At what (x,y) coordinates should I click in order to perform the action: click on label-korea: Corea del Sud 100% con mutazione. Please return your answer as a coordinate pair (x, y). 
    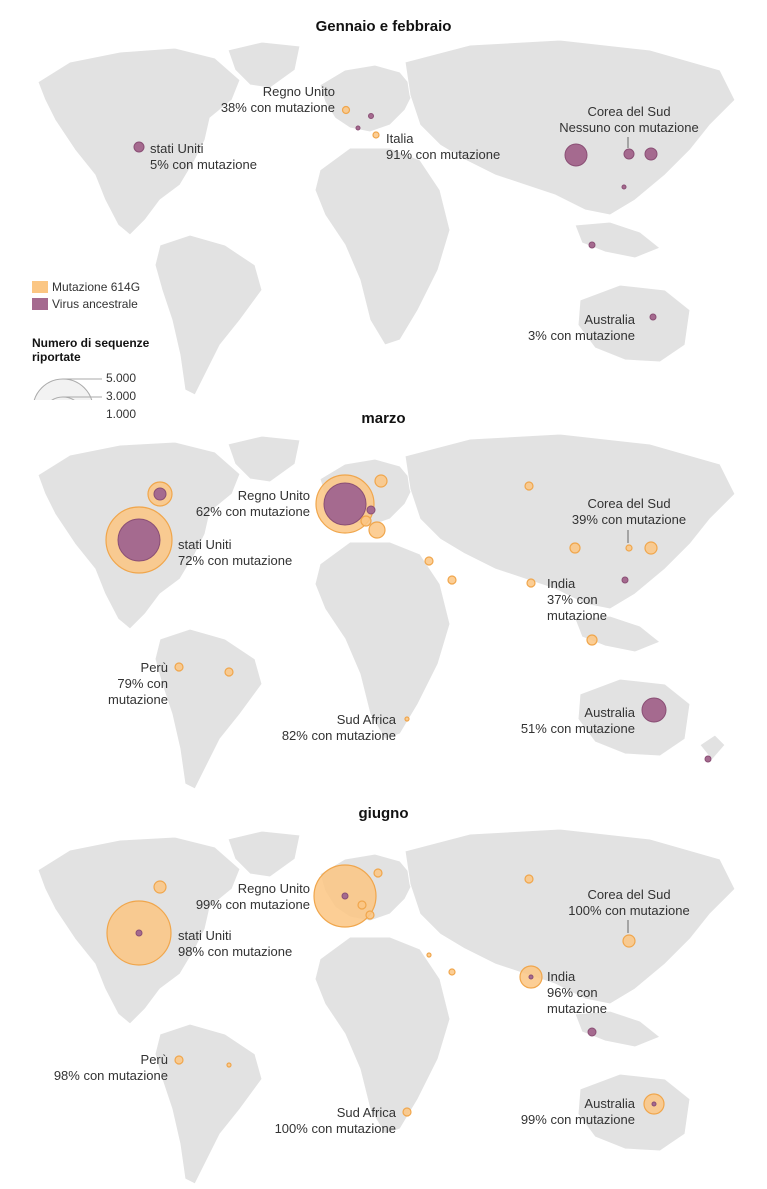
    Looking at the image, I should click on (629, 902).